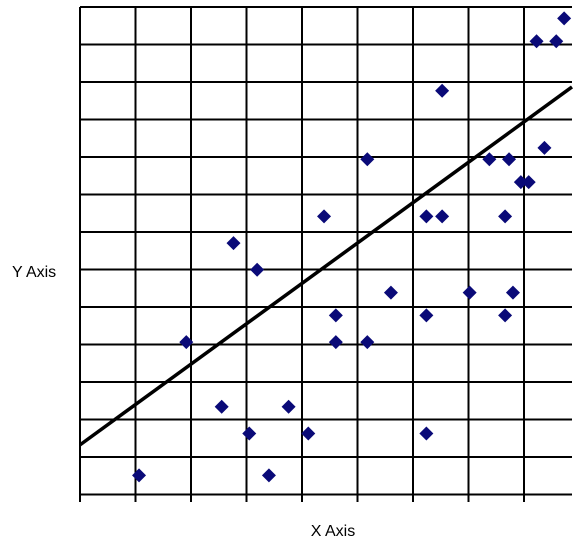 This screenshot has height=542, width=573. I want to click on x-axis-label: X Axis, so click(333, 531).